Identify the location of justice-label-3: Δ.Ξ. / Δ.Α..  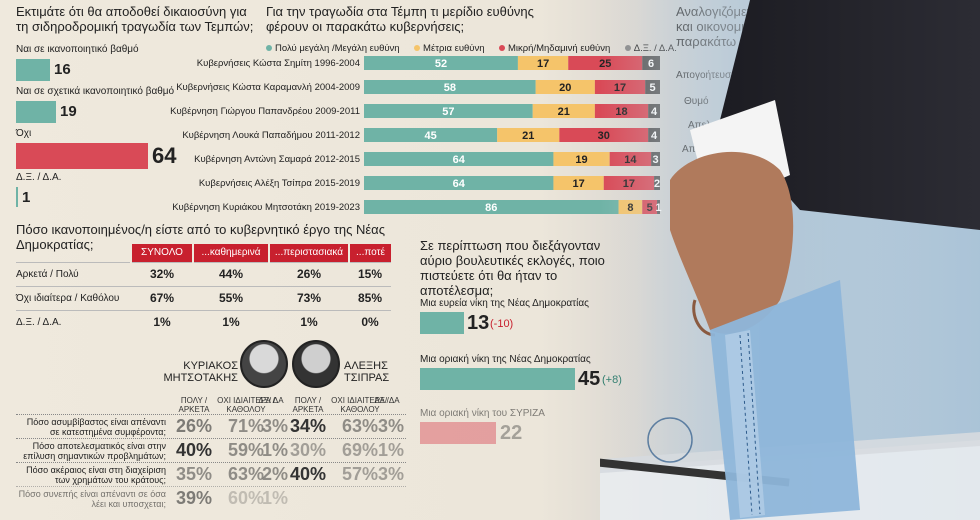
(39, 177).